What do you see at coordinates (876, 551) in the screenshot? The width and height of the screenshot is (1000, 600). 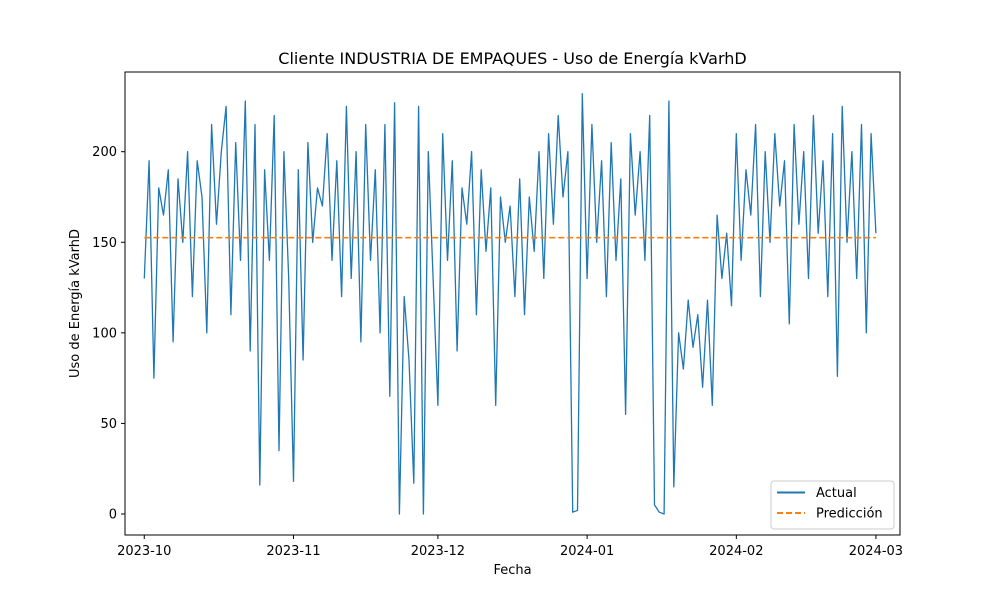 I see `x-tick-label: 2024-03` at bounding box center [876, 551].